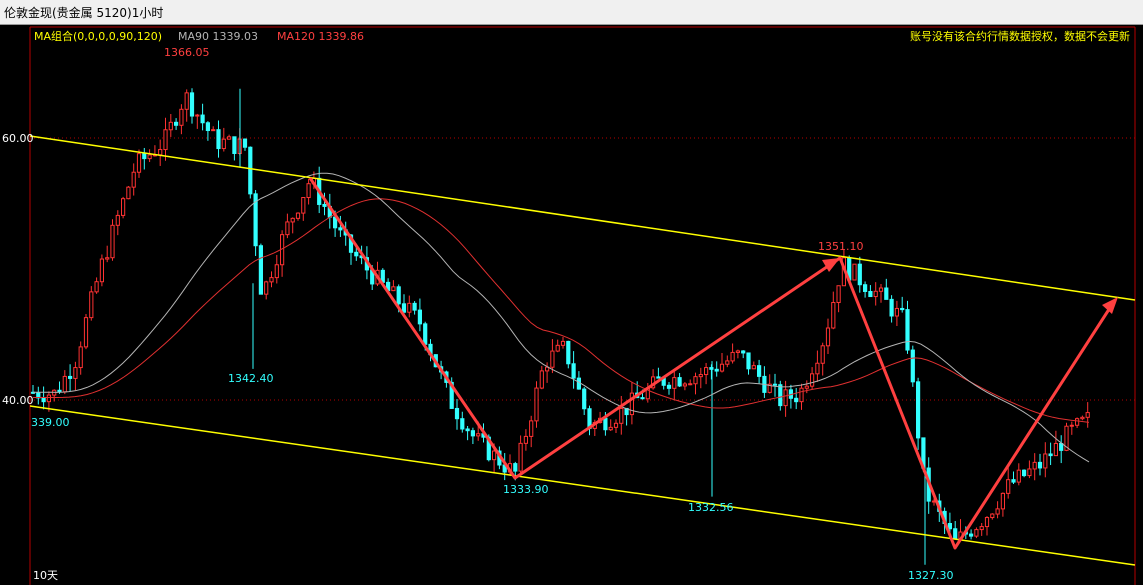  What do you see at coordinates (526, 489) in the screenshot?
I see `annotation-low-1333: 1333.90` at bounding box center [526, 489].